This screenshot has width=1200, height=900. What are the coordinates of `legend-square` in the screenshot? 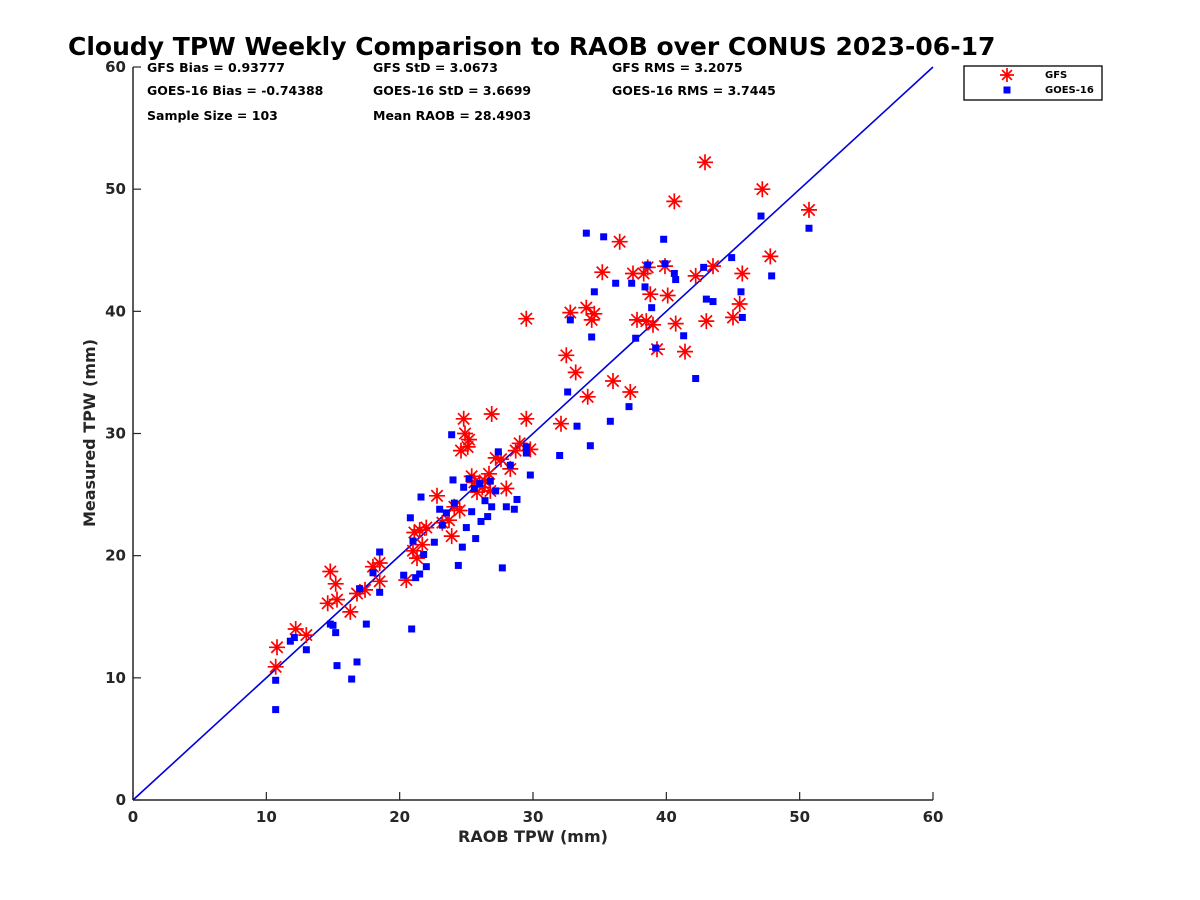 It's located at (1007, 90).